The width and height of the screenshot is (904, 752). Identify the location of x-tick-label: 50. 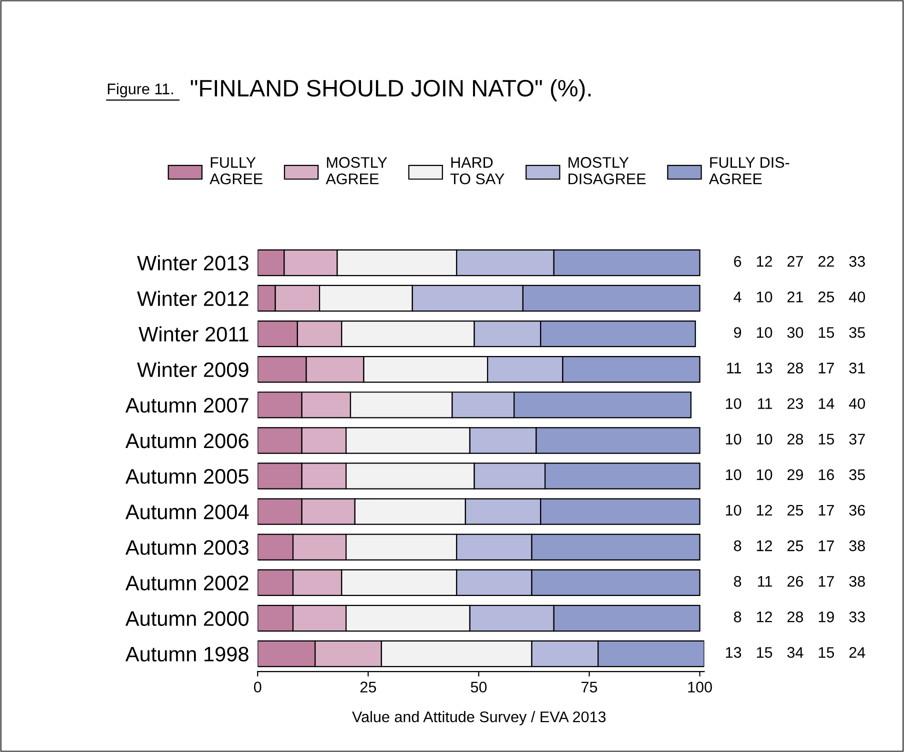
(478, 687).